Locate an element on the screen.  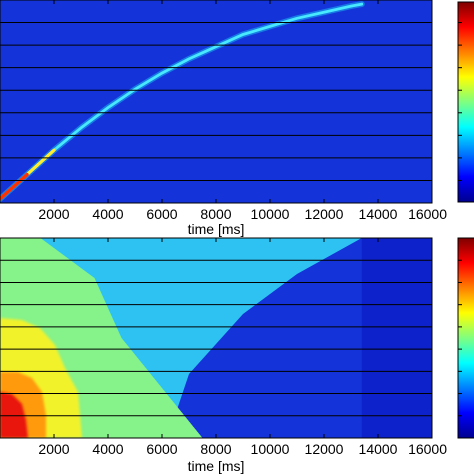
bottom-colorbar is located at coordinates (465, 338).